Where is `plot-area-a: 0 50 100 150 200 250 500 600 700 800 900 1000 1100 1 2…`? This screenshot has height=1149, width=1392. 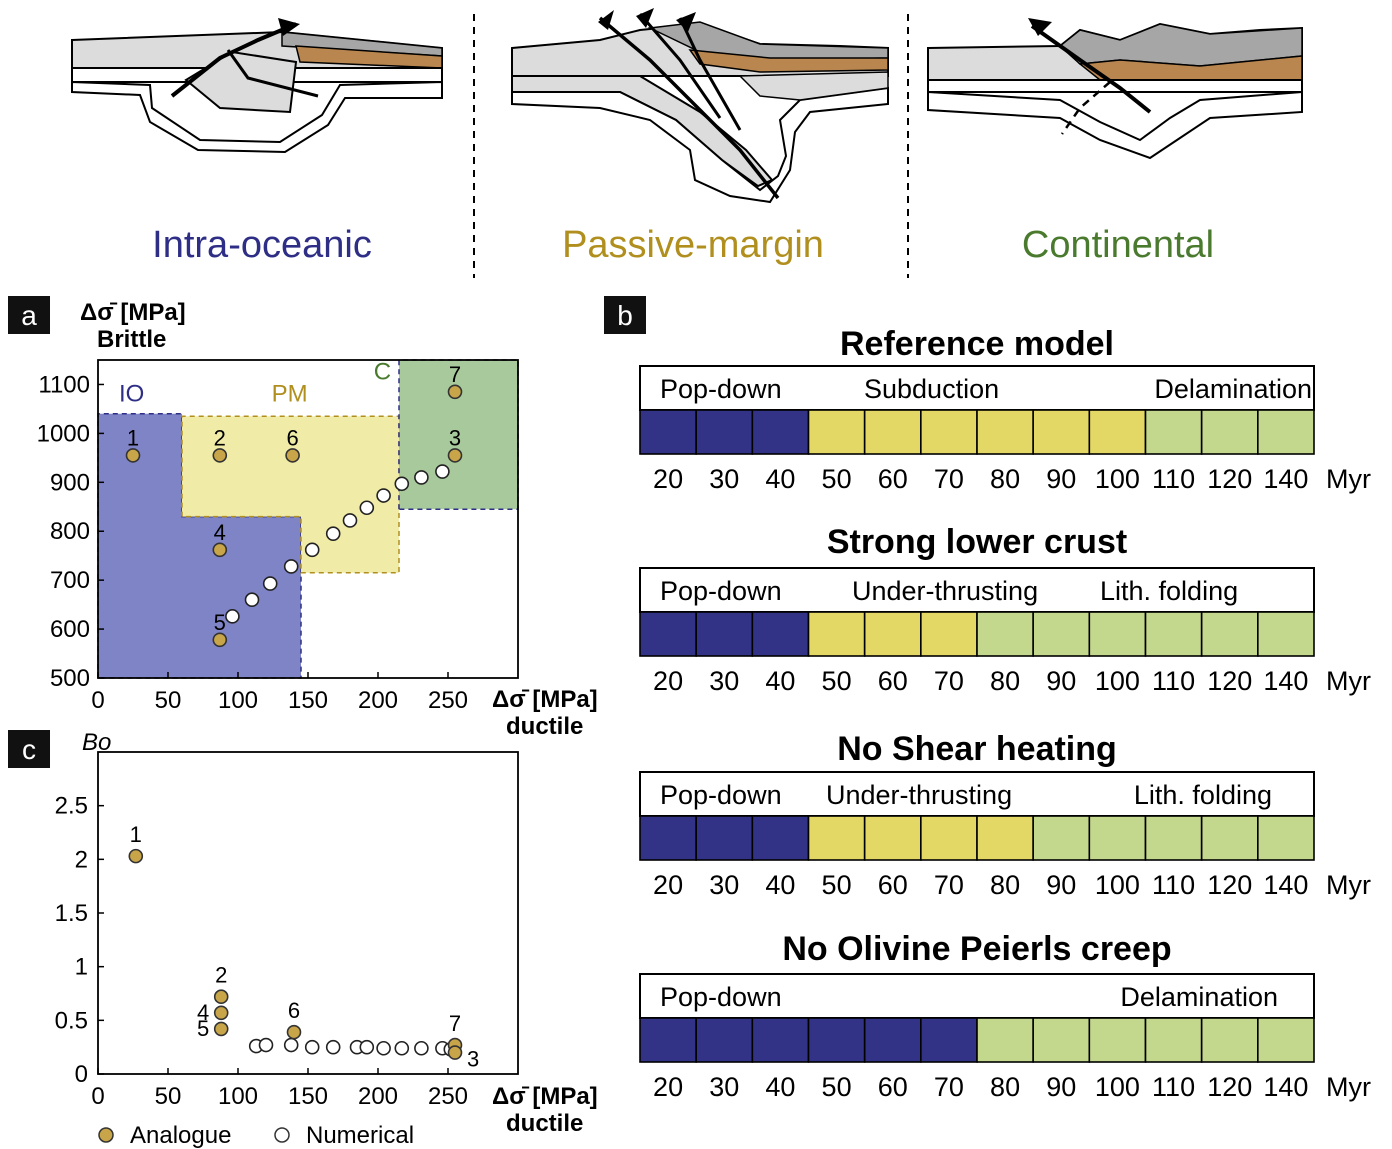 plot-area-a: 0 50 100 150 200 250 500 600 700 800 900 1000 1100 1 2… is located at coordinates (278, 536).